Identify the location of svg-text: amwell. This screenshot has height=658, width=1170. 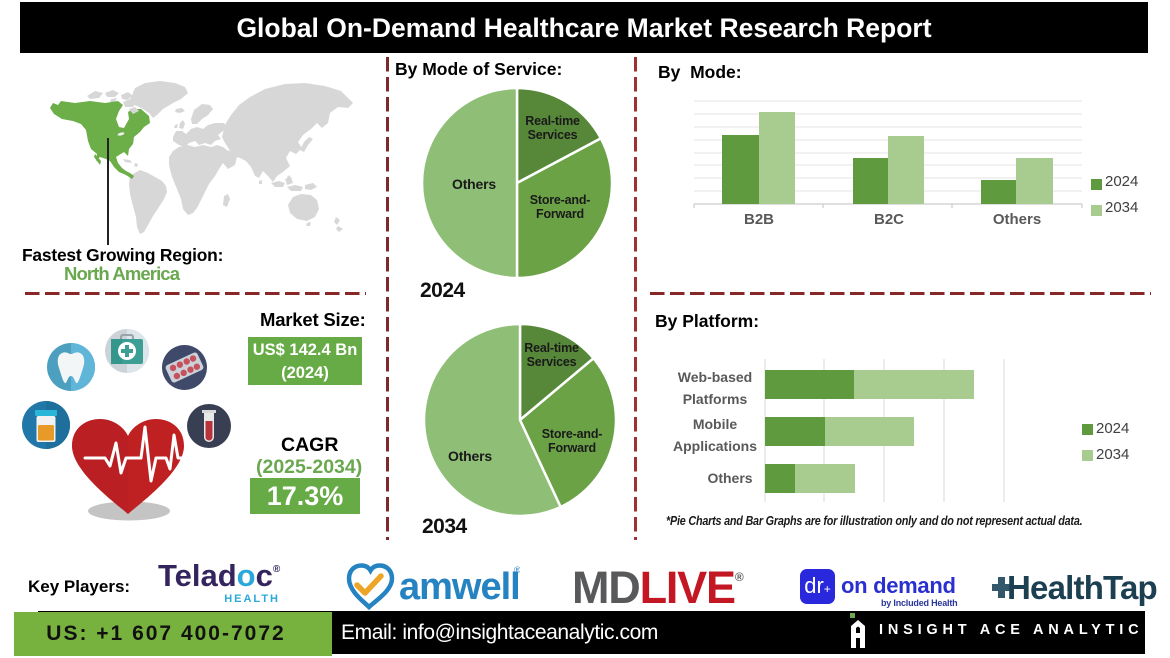
(459, 587).